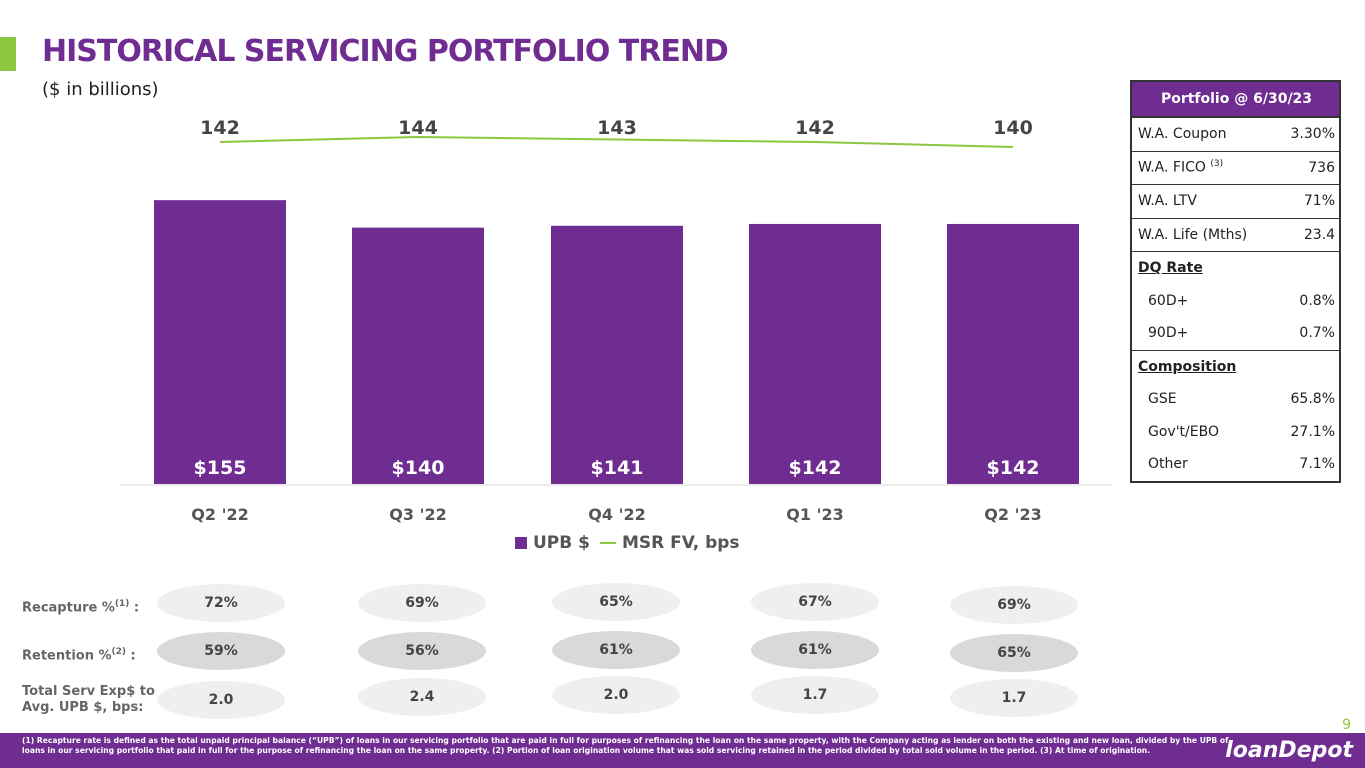 This screenshot has width=1365, height=768. Describe the element at coordinates (1170, 268) in the screenshot. I see `table-section-dq: DQ Rate` at that location.